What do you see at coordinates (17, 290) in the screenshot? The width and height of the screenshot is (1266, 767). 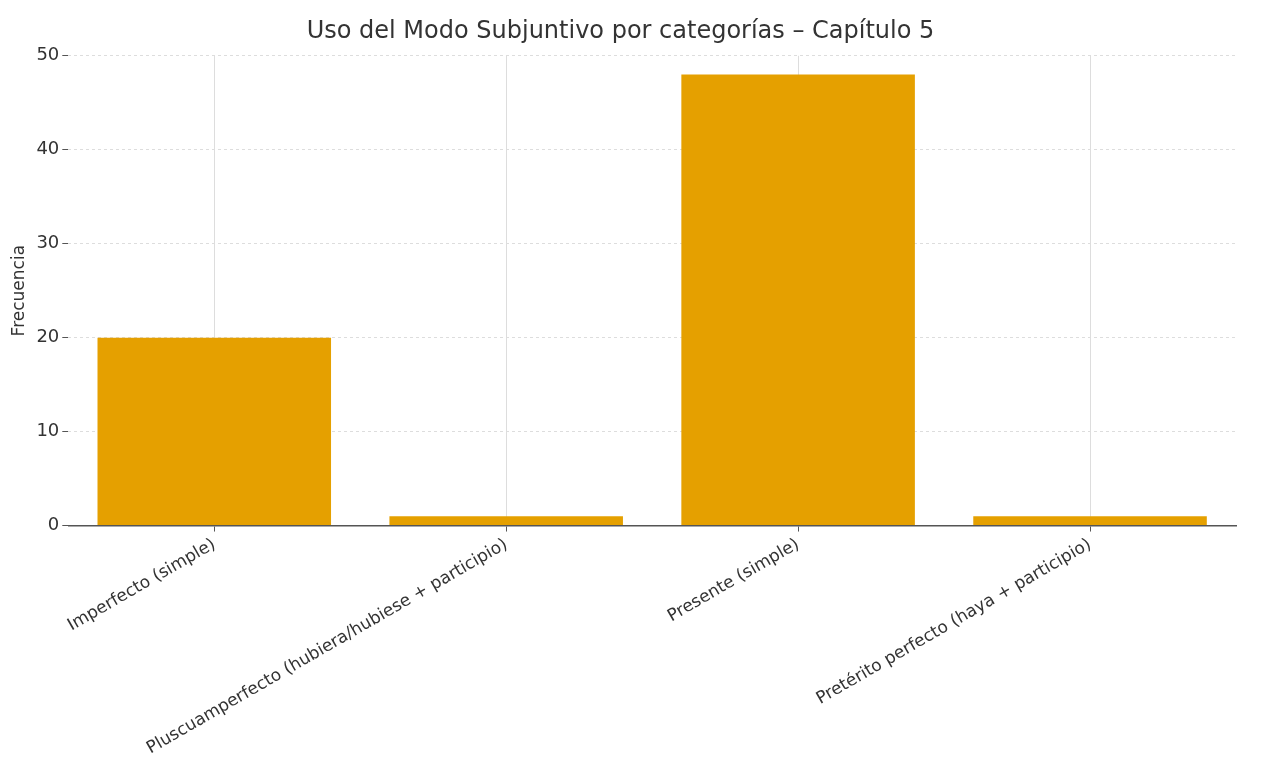 I see `y-axis-title: Frecuencia` at bounding box center [17, 290].